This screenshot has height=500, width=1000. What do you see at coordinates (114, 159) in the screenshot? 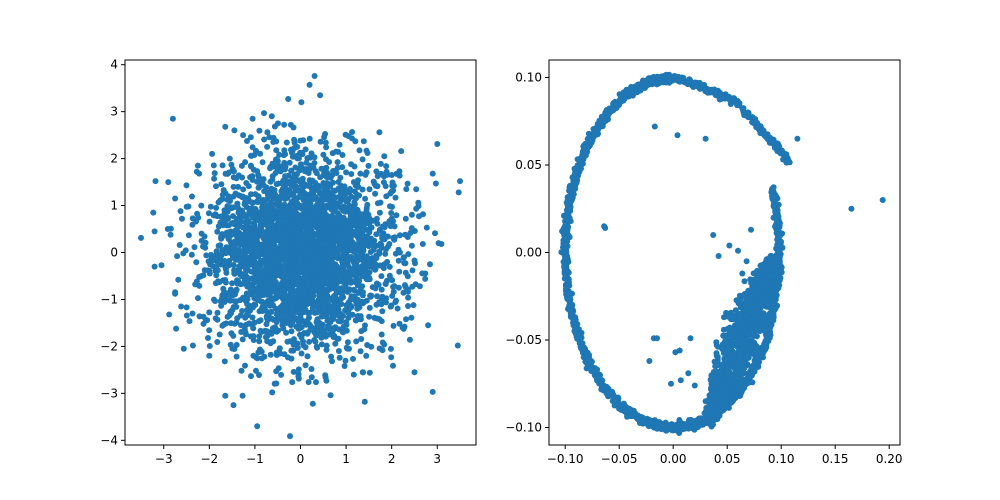
I see `y-tick-label: 2` at bounding box center [114, 159].